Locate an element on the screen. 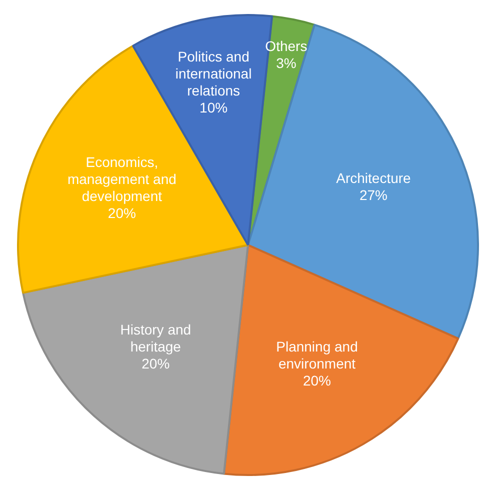 Image resolution: width=496 pixels, height=490 pixels. data-label: 10% is located at coordinates (214, 107).